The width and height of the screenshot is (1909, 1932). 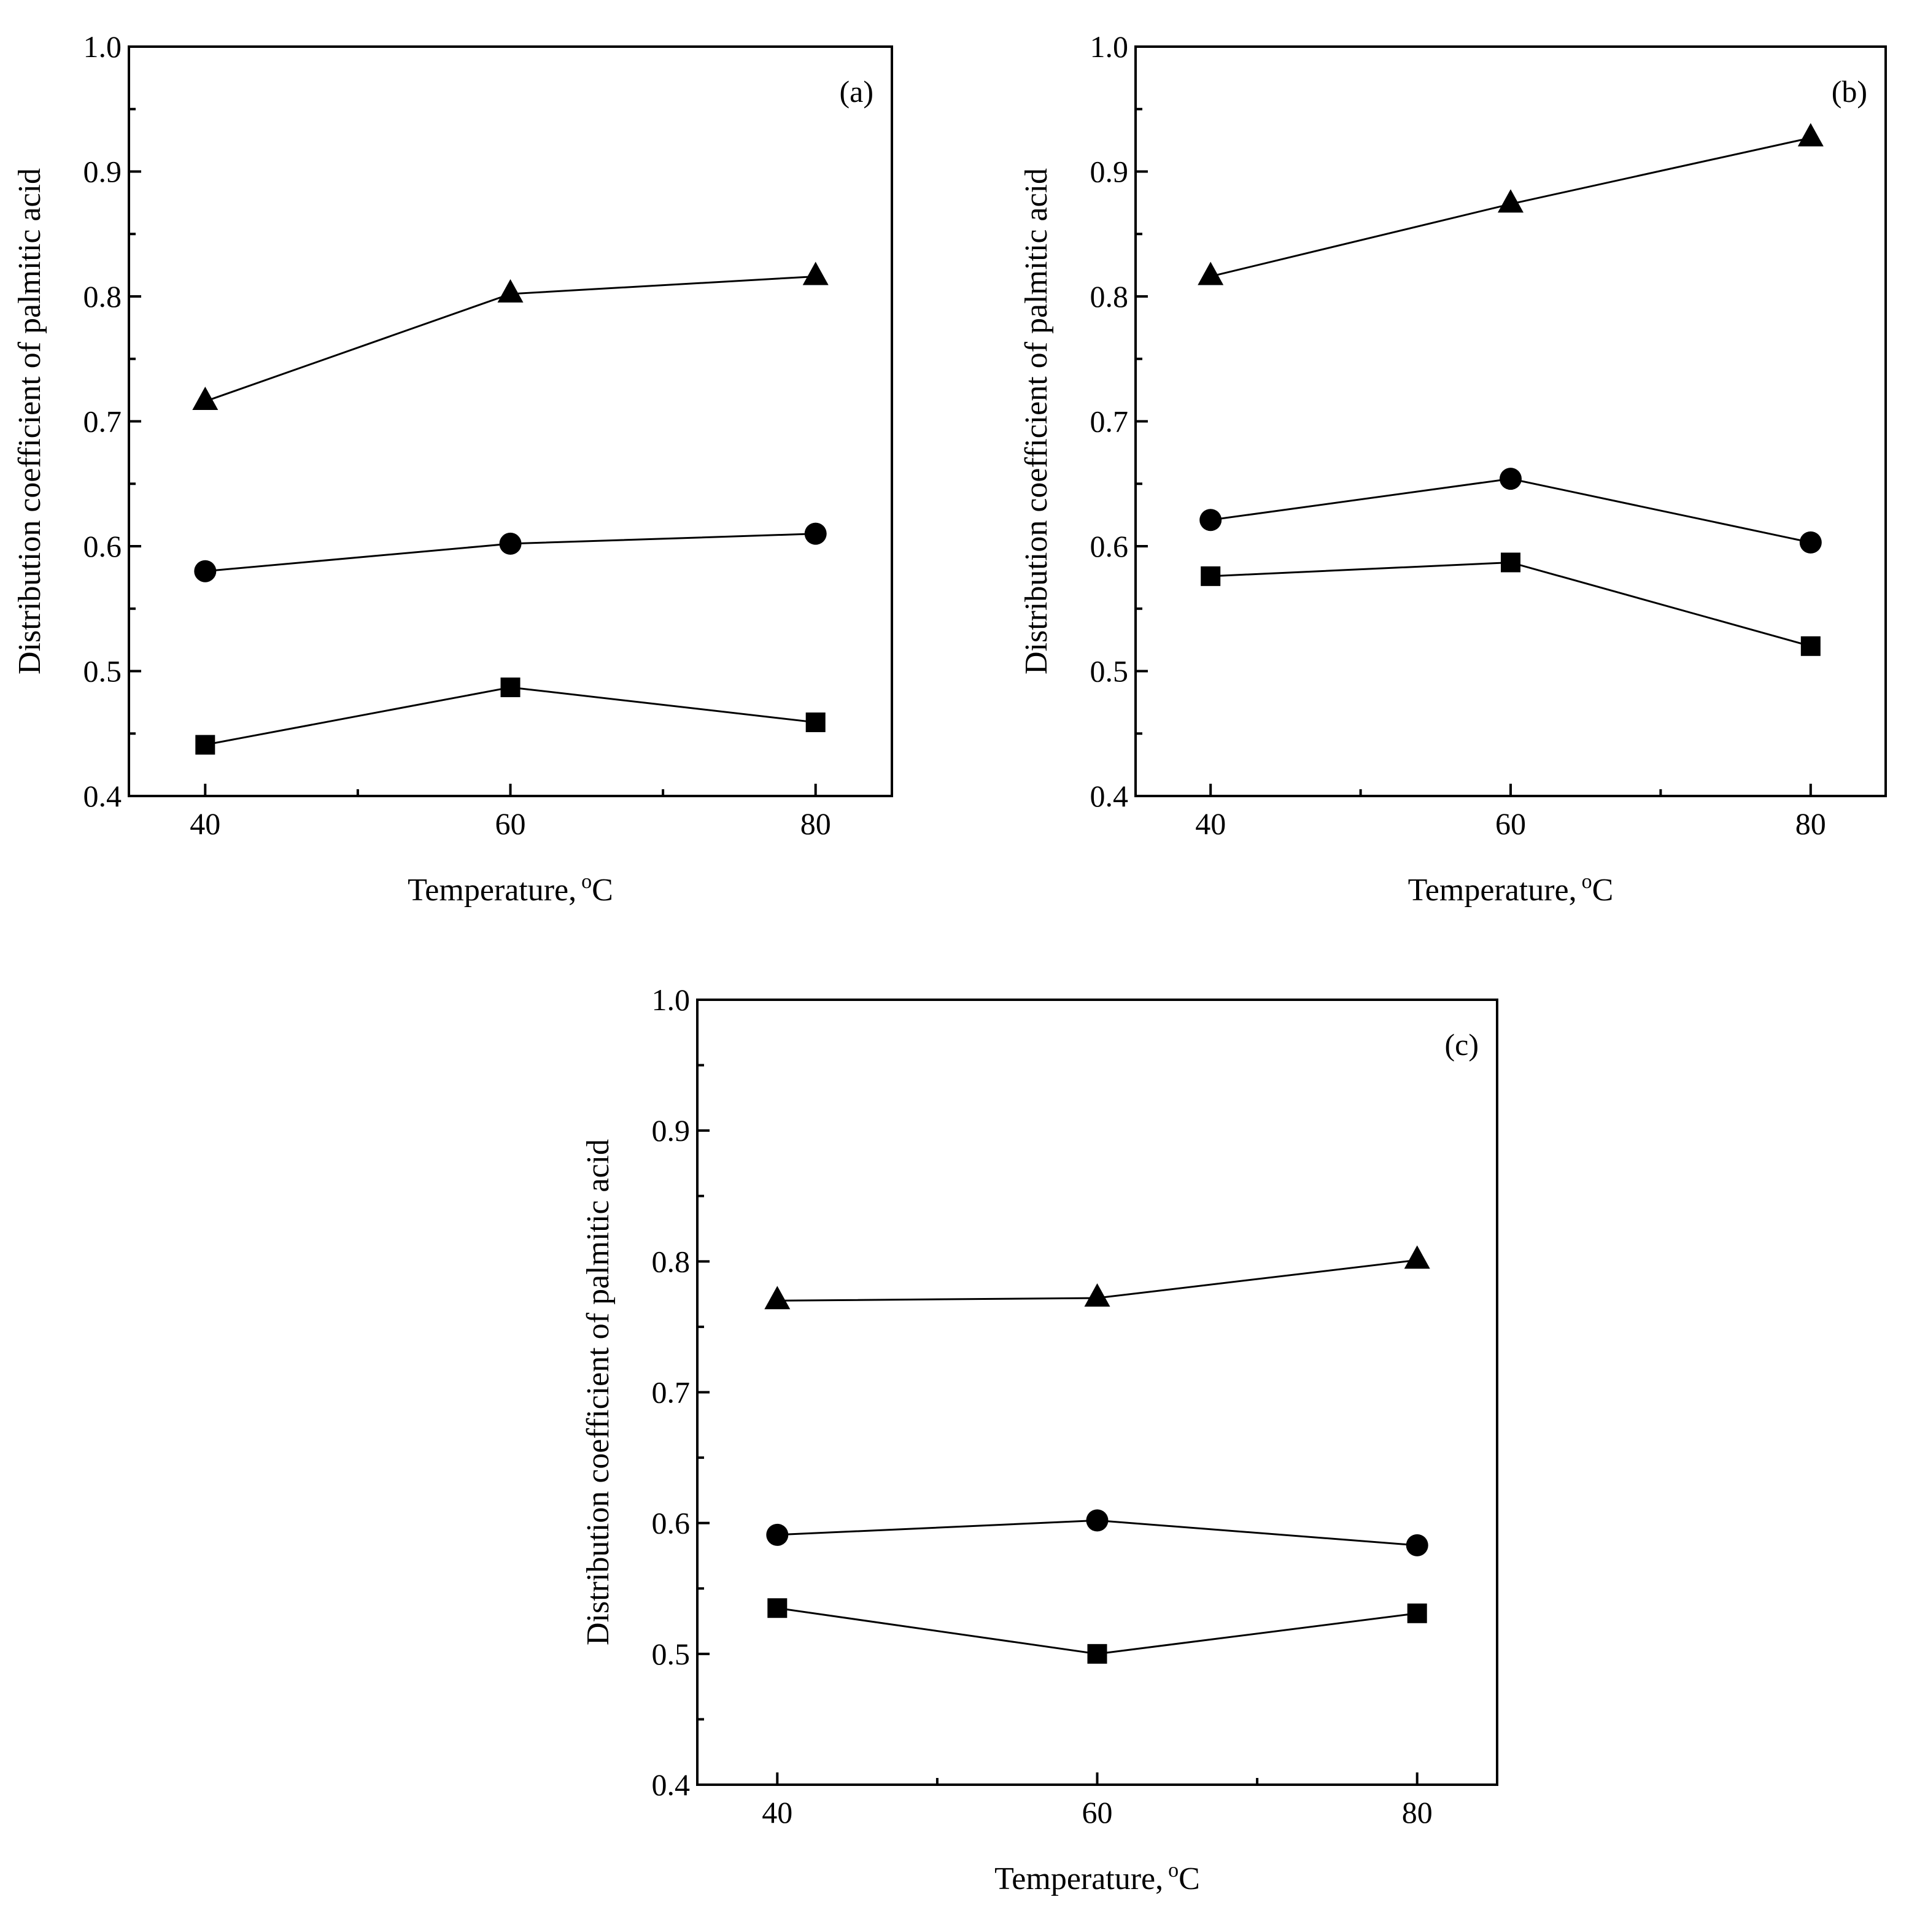 I want to click on series-line-square, so click(x=1510, y=604).